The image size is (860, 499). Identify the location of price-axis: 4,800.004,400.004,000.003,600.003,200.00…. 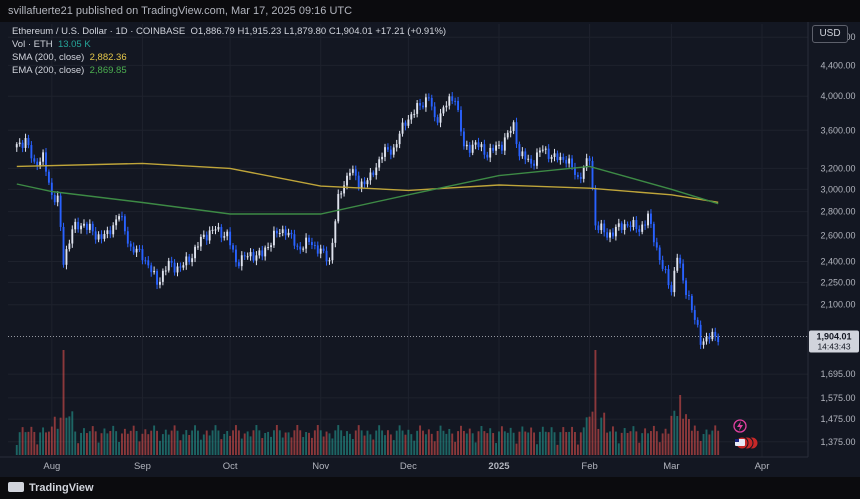
(831, 239).